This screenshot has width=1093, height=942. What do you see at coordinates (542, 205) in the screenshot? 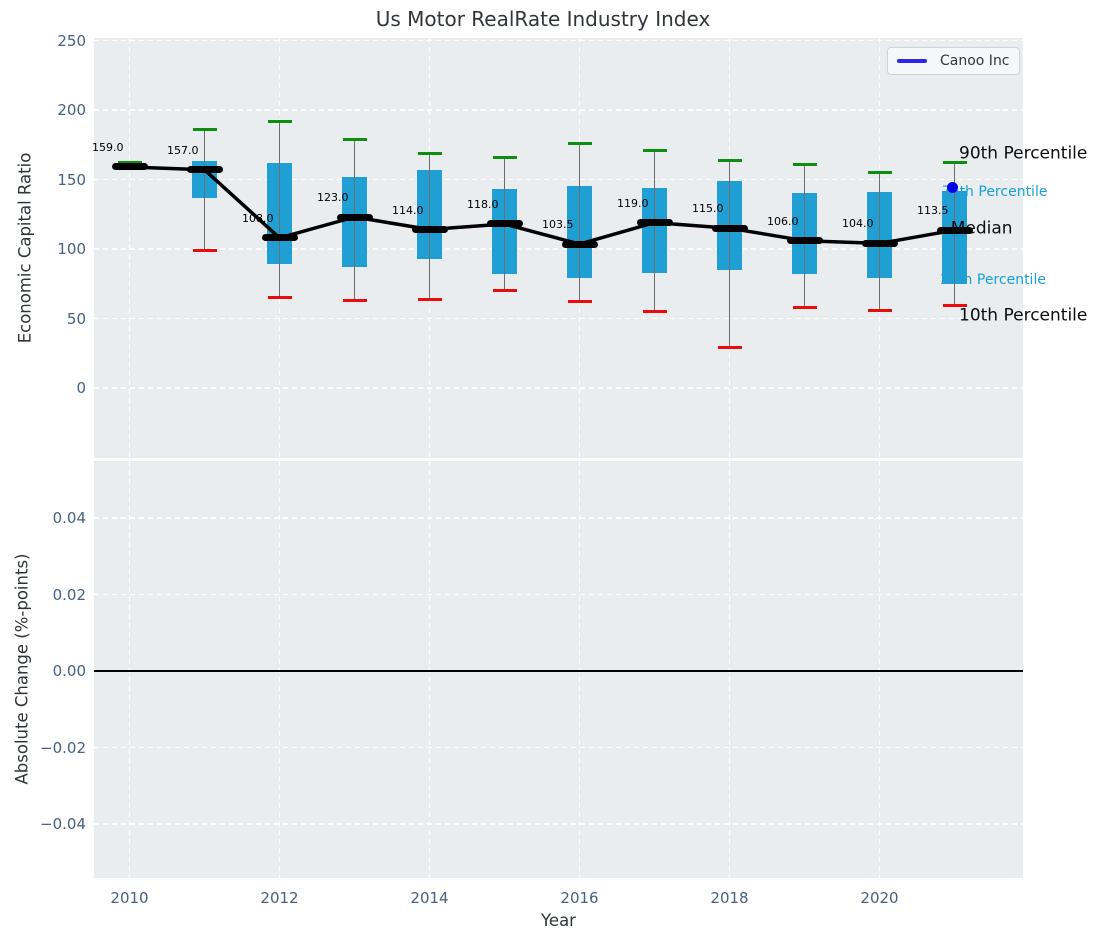
I see `median-trend-line` at bounding box center [542, 205].